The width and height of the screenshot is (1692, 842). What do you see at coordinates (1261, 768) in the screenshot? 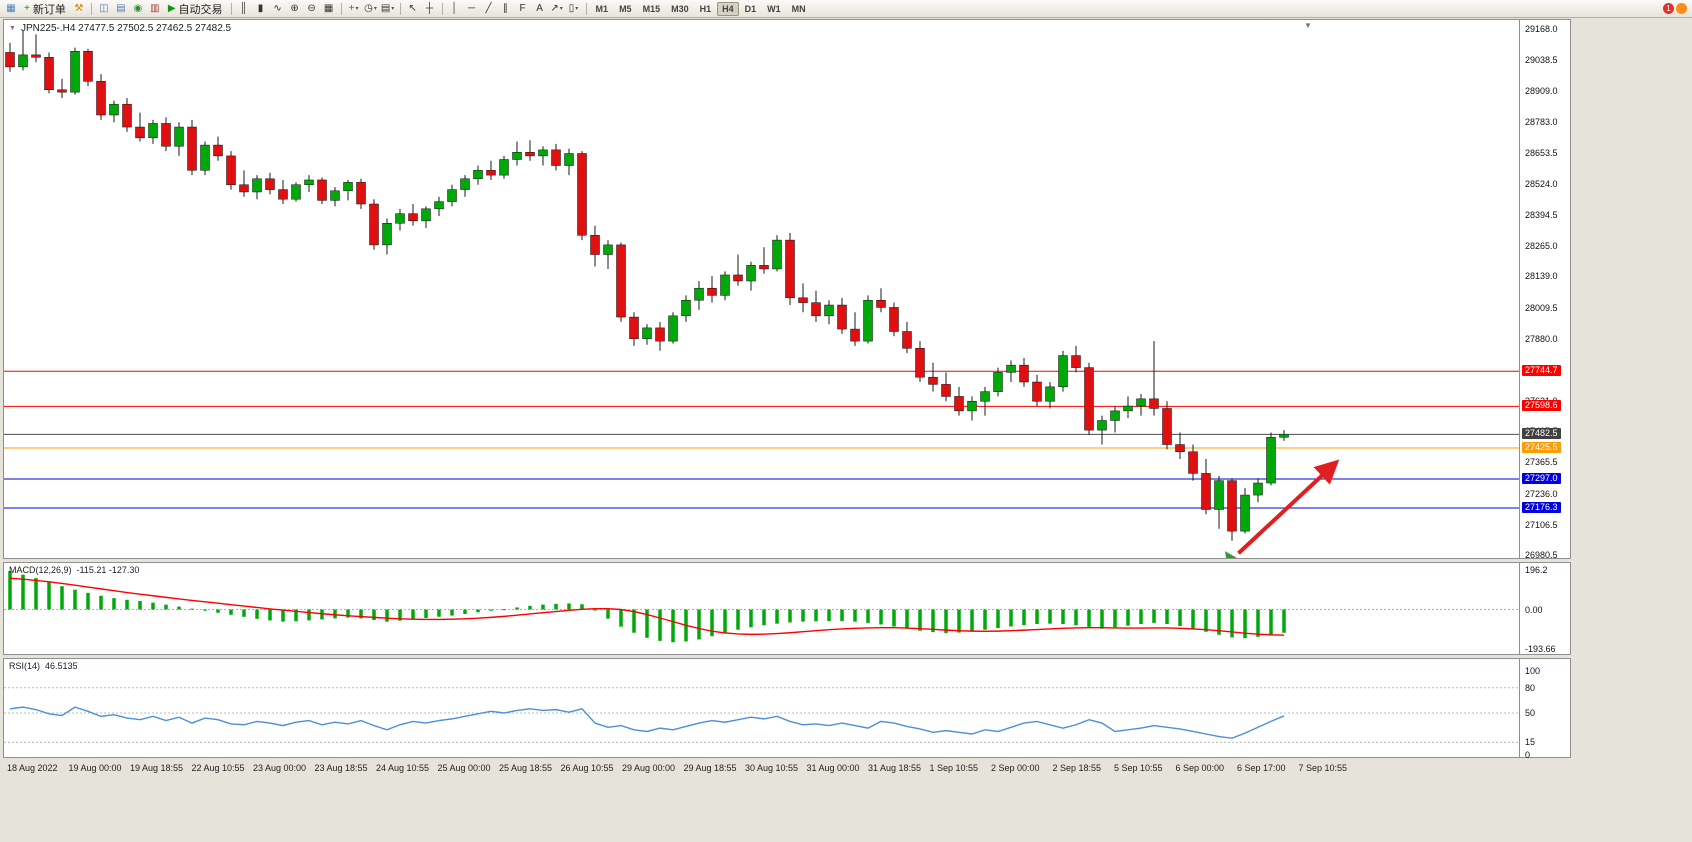
I see `time-label: 6 Sep 17:00` at bounding box center [1261, 768].